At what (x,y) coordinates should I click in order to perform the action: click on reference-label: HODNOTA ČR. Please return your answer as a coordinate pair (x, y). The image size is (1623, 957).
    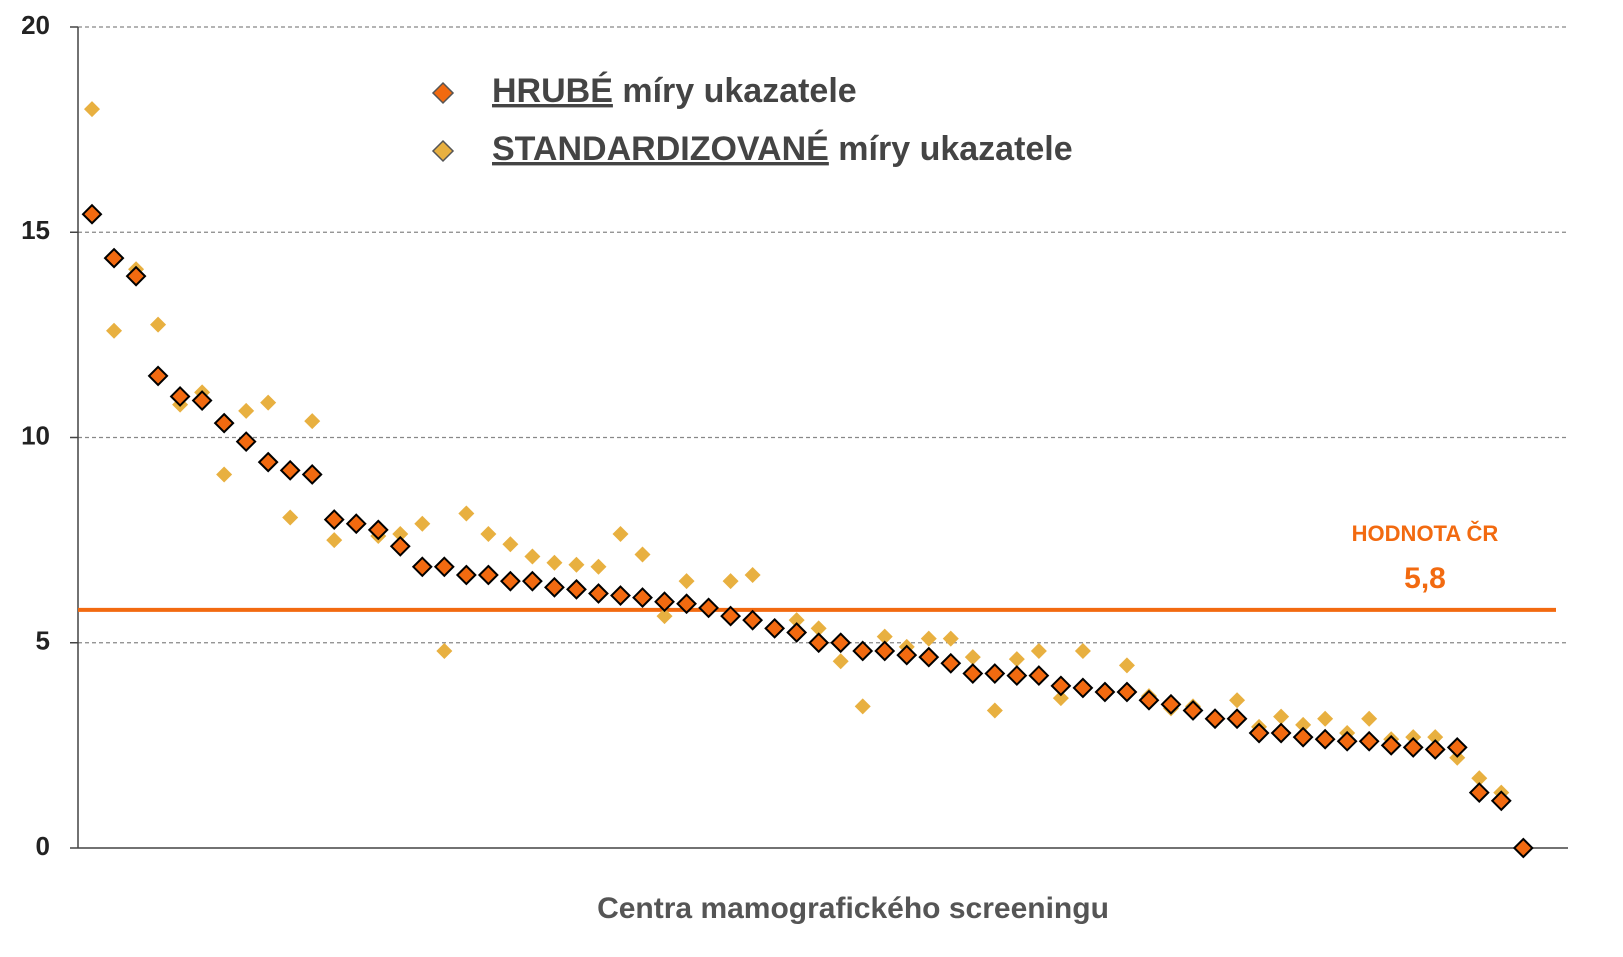
    Looking at the image, I should click on (1425, 533).